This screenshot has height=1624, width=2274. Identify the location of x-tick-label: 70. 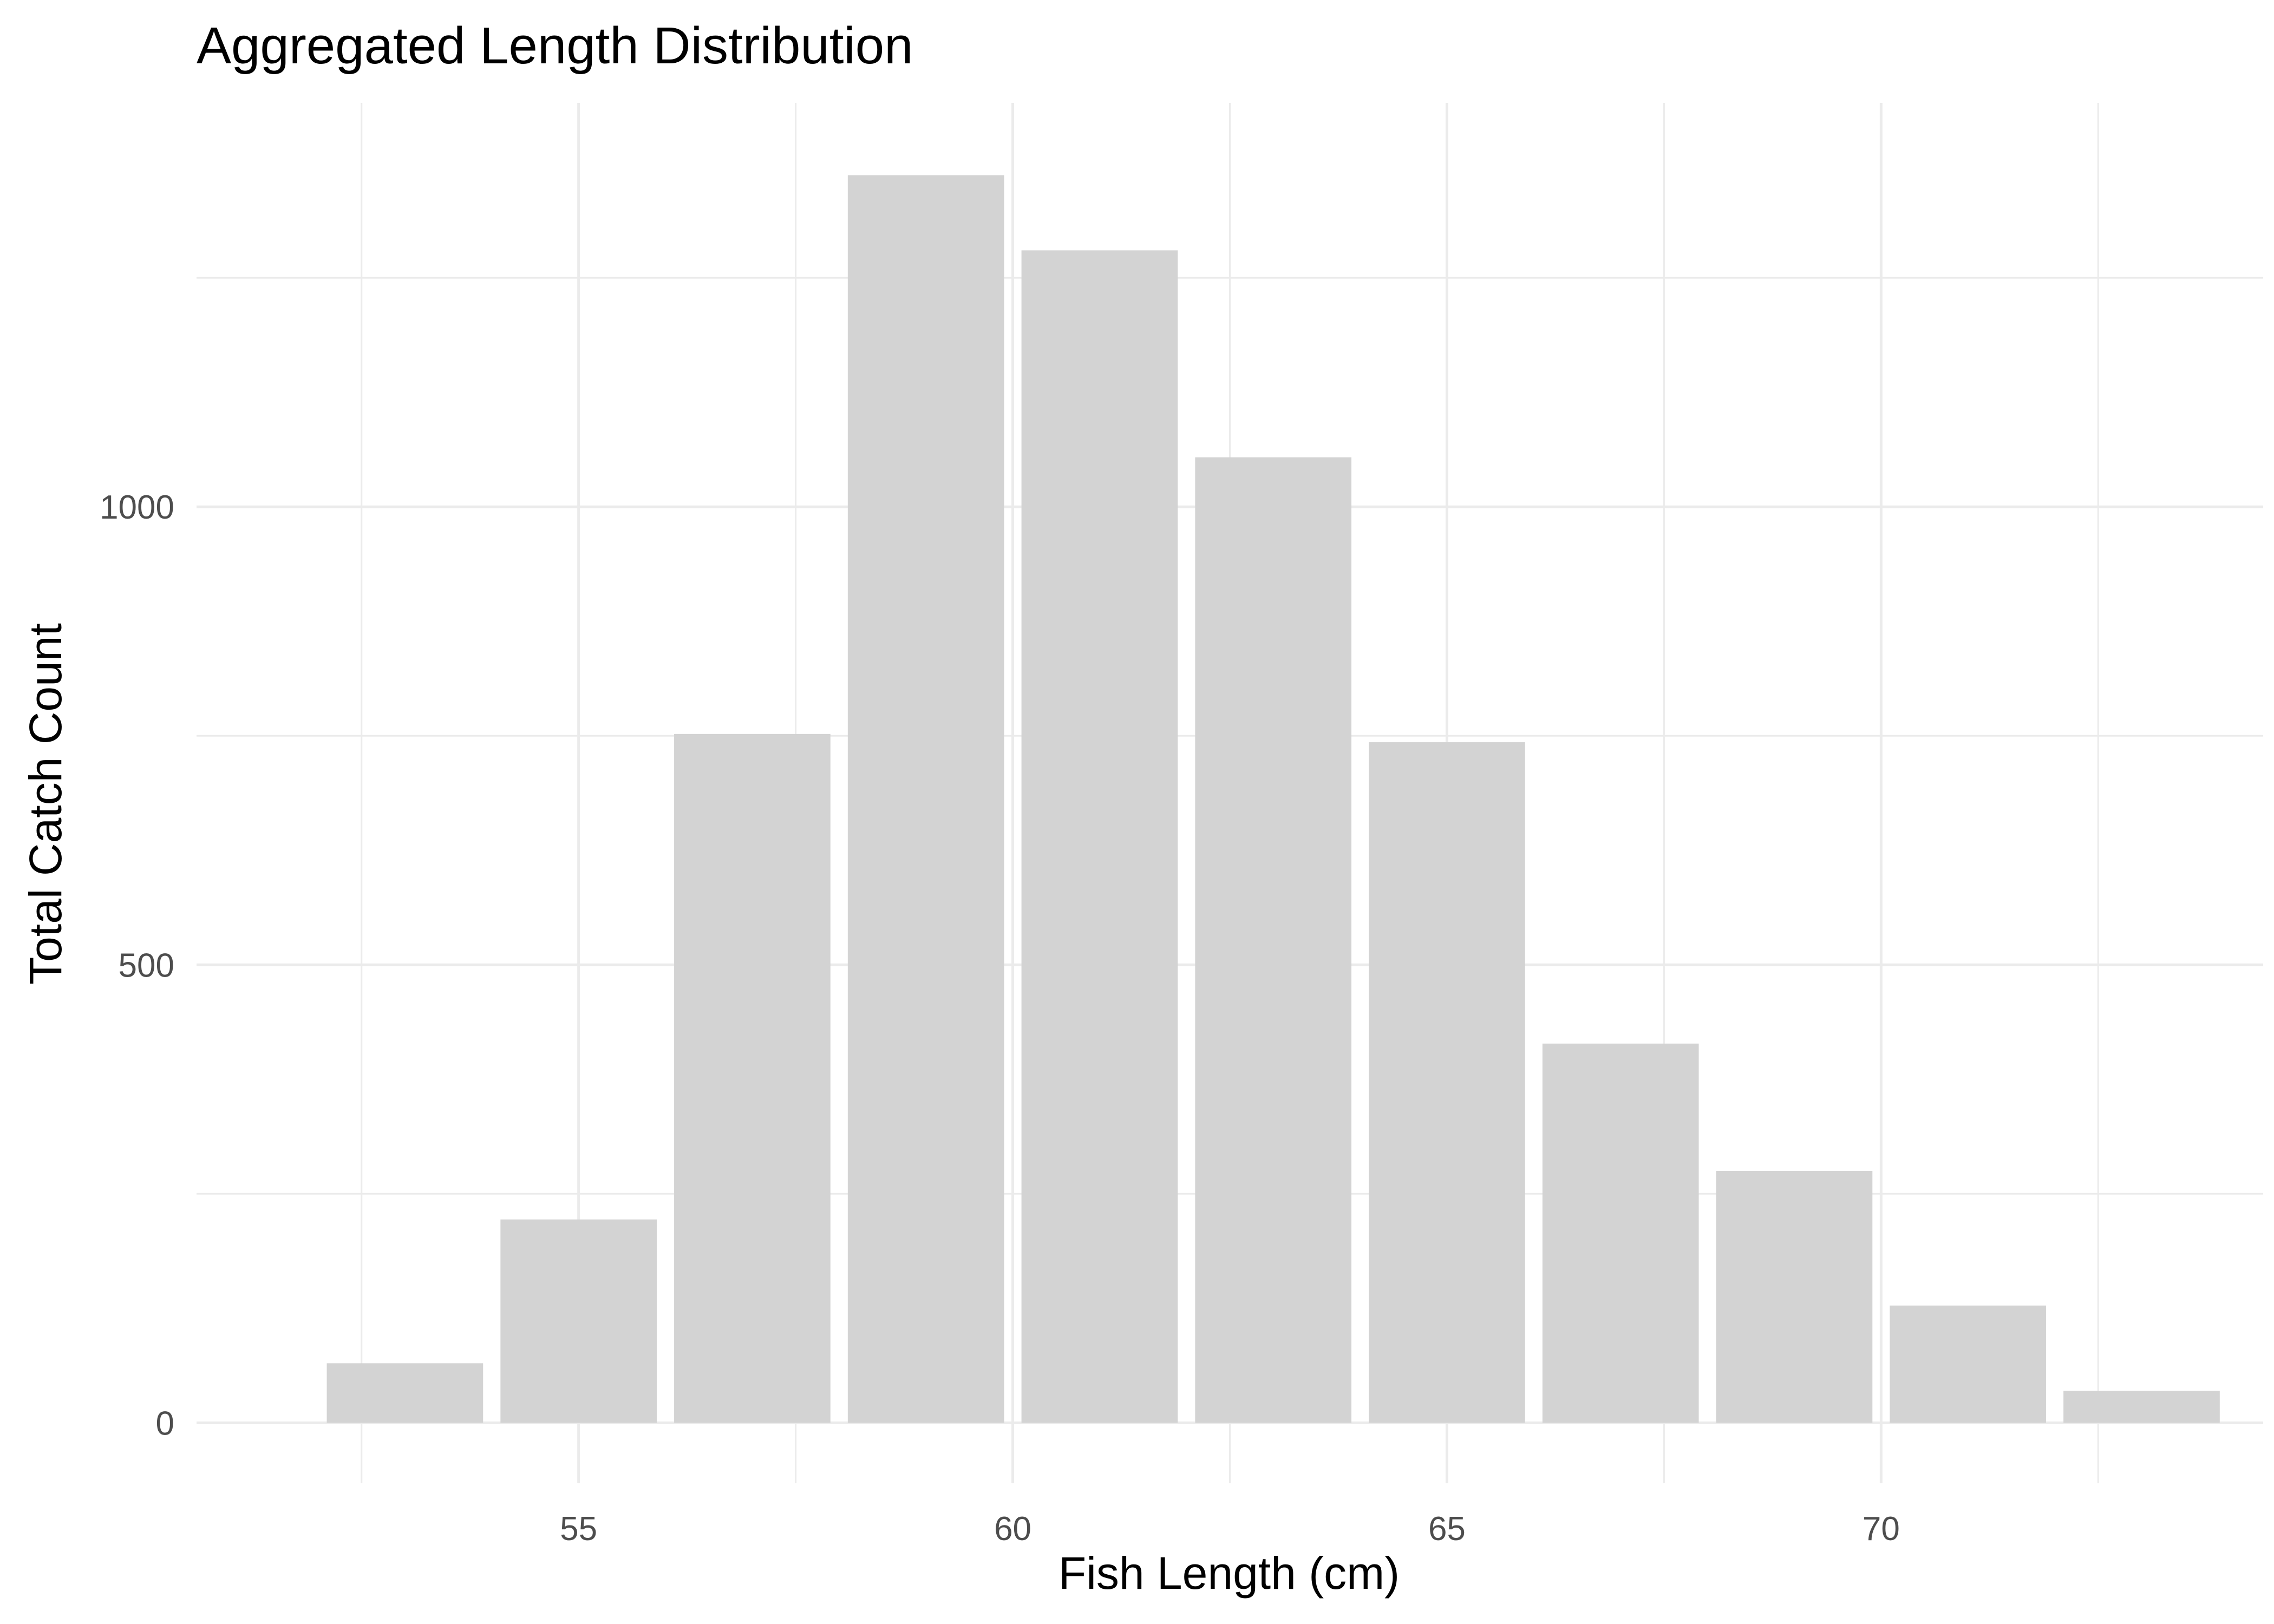
(1882, 1529).